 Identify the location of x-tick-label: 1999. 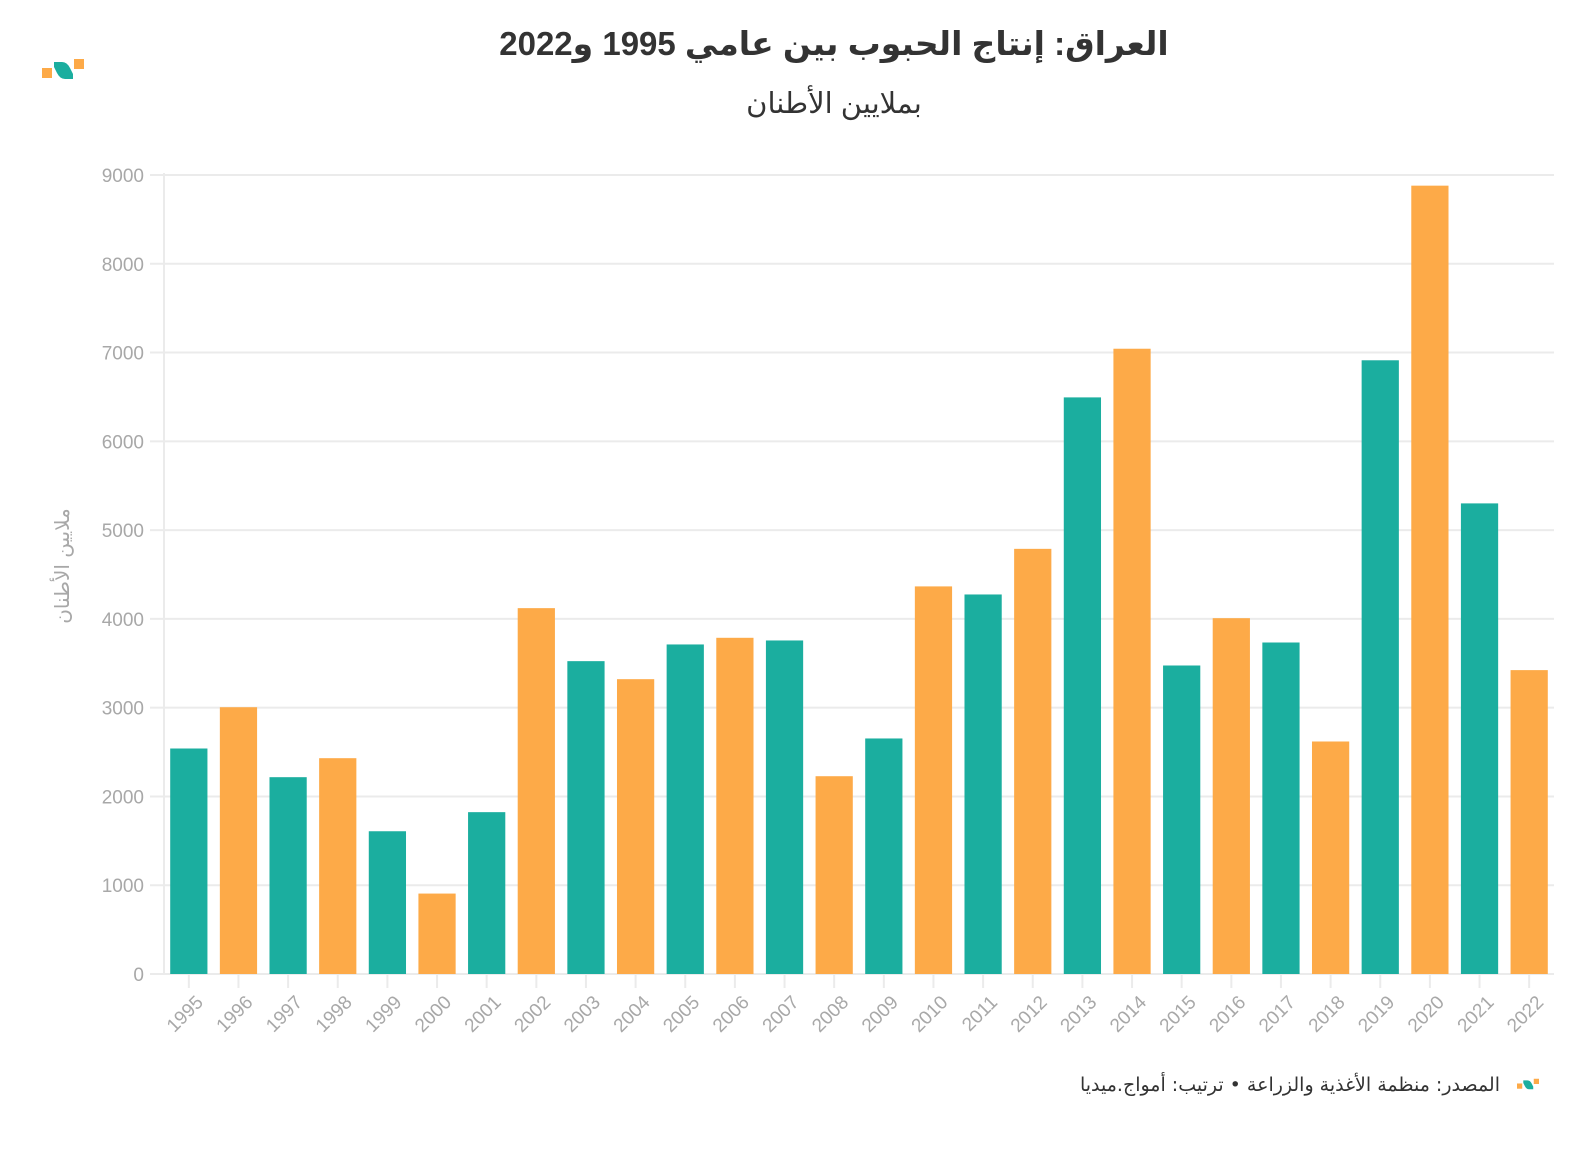
(384, 1014).